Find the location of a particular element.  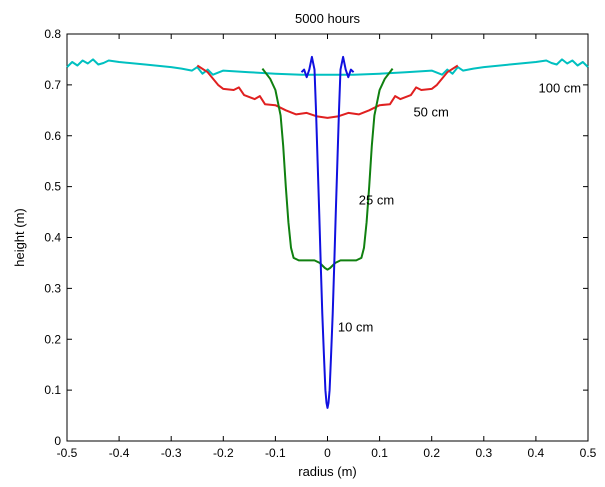

y-tick-label: 0.1 is located at coordinates (52, 390).